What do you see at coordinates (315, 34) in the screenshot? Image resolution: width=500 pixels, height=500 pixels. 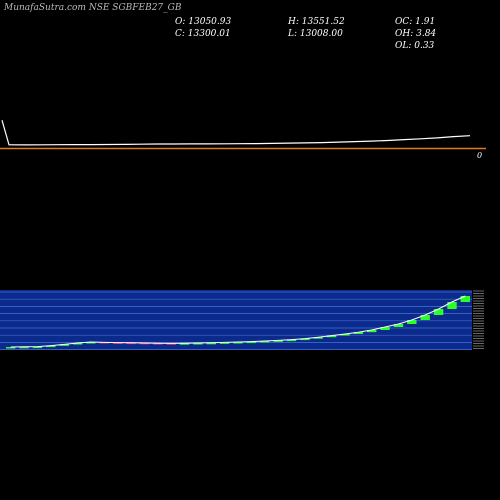 I see `low-value: L: 13008.00` at bounding box center [315, 34].